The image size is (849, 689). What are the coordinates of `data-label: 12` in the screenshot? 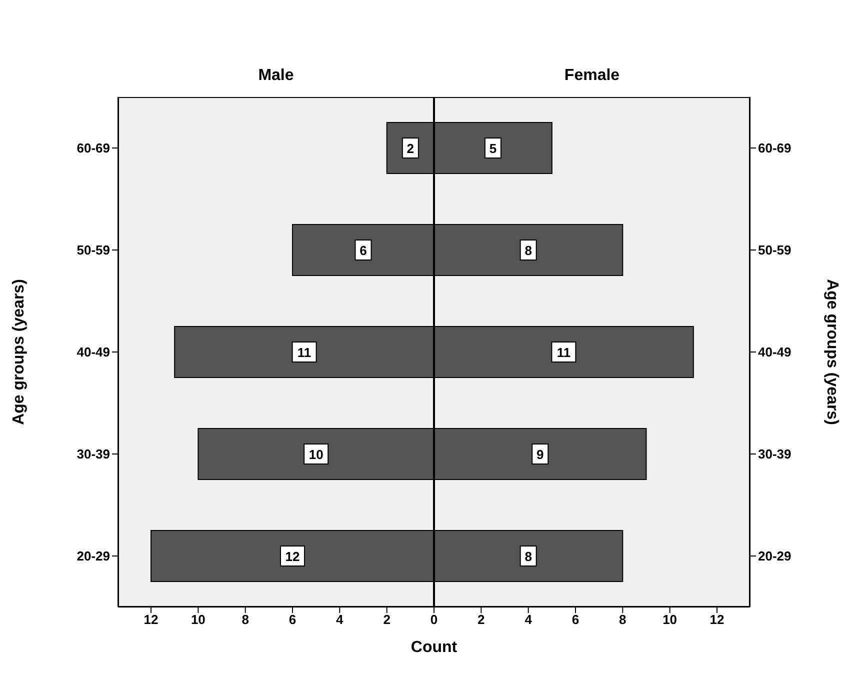 It's located at (292, 556).